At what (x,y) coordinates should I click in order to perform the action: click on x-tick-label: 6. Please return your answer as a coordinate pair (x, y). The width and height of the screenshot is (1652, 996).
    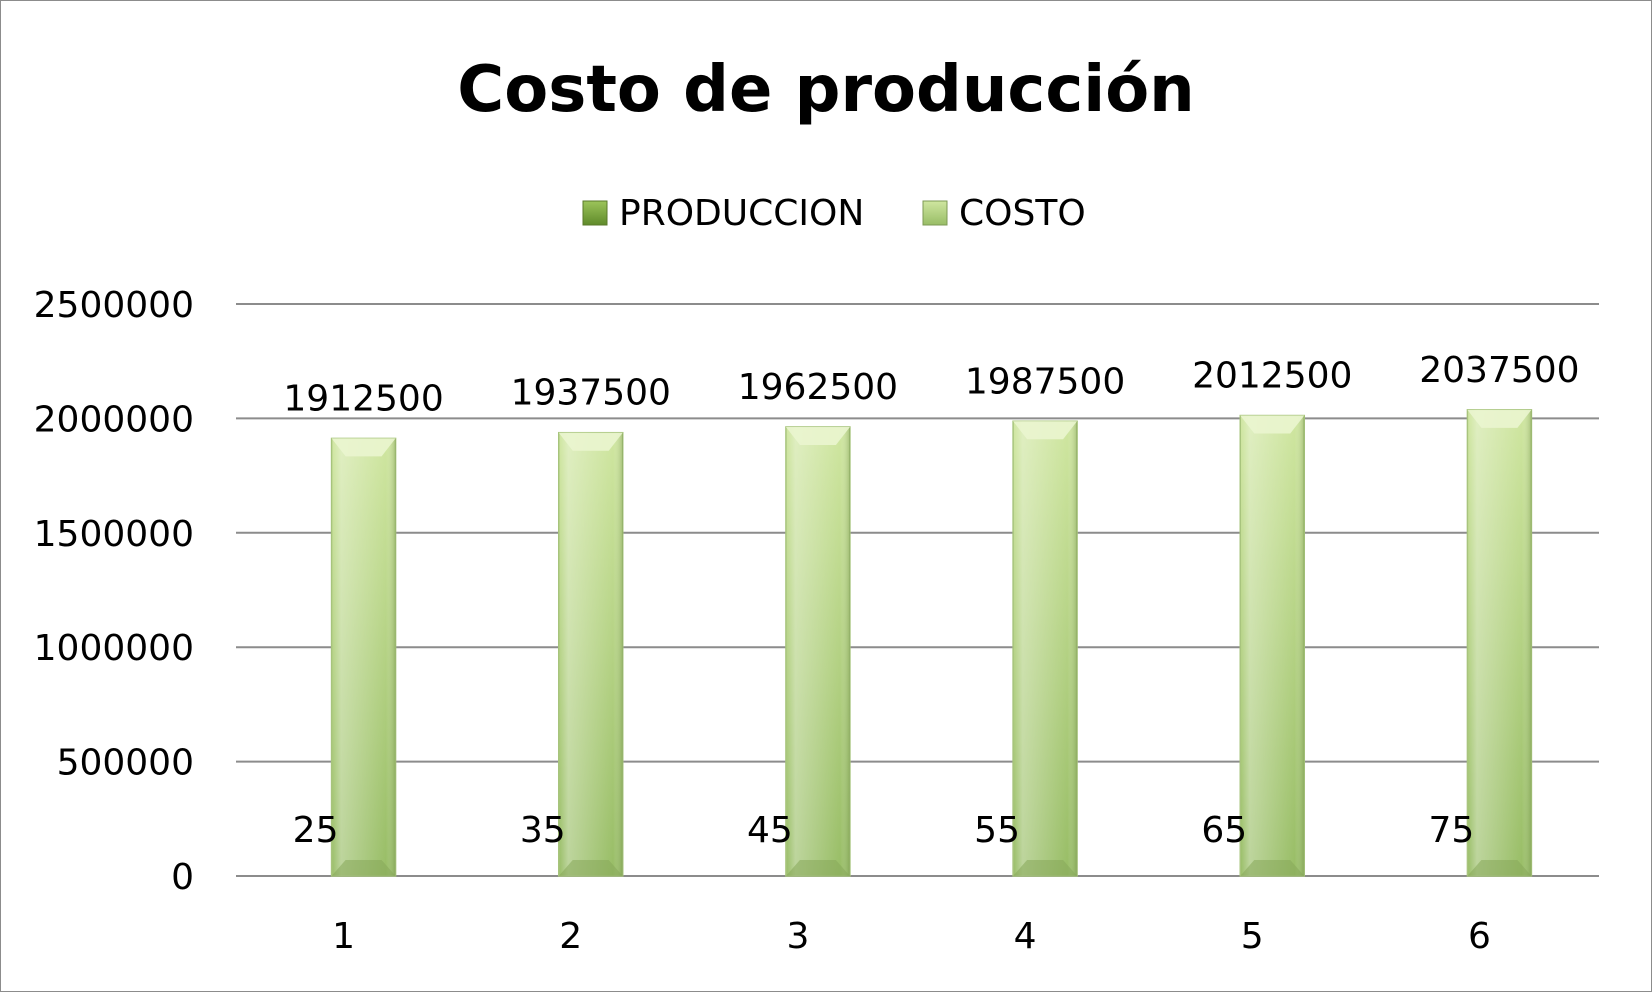
    Looking at the image, I should click on (1479, 936).